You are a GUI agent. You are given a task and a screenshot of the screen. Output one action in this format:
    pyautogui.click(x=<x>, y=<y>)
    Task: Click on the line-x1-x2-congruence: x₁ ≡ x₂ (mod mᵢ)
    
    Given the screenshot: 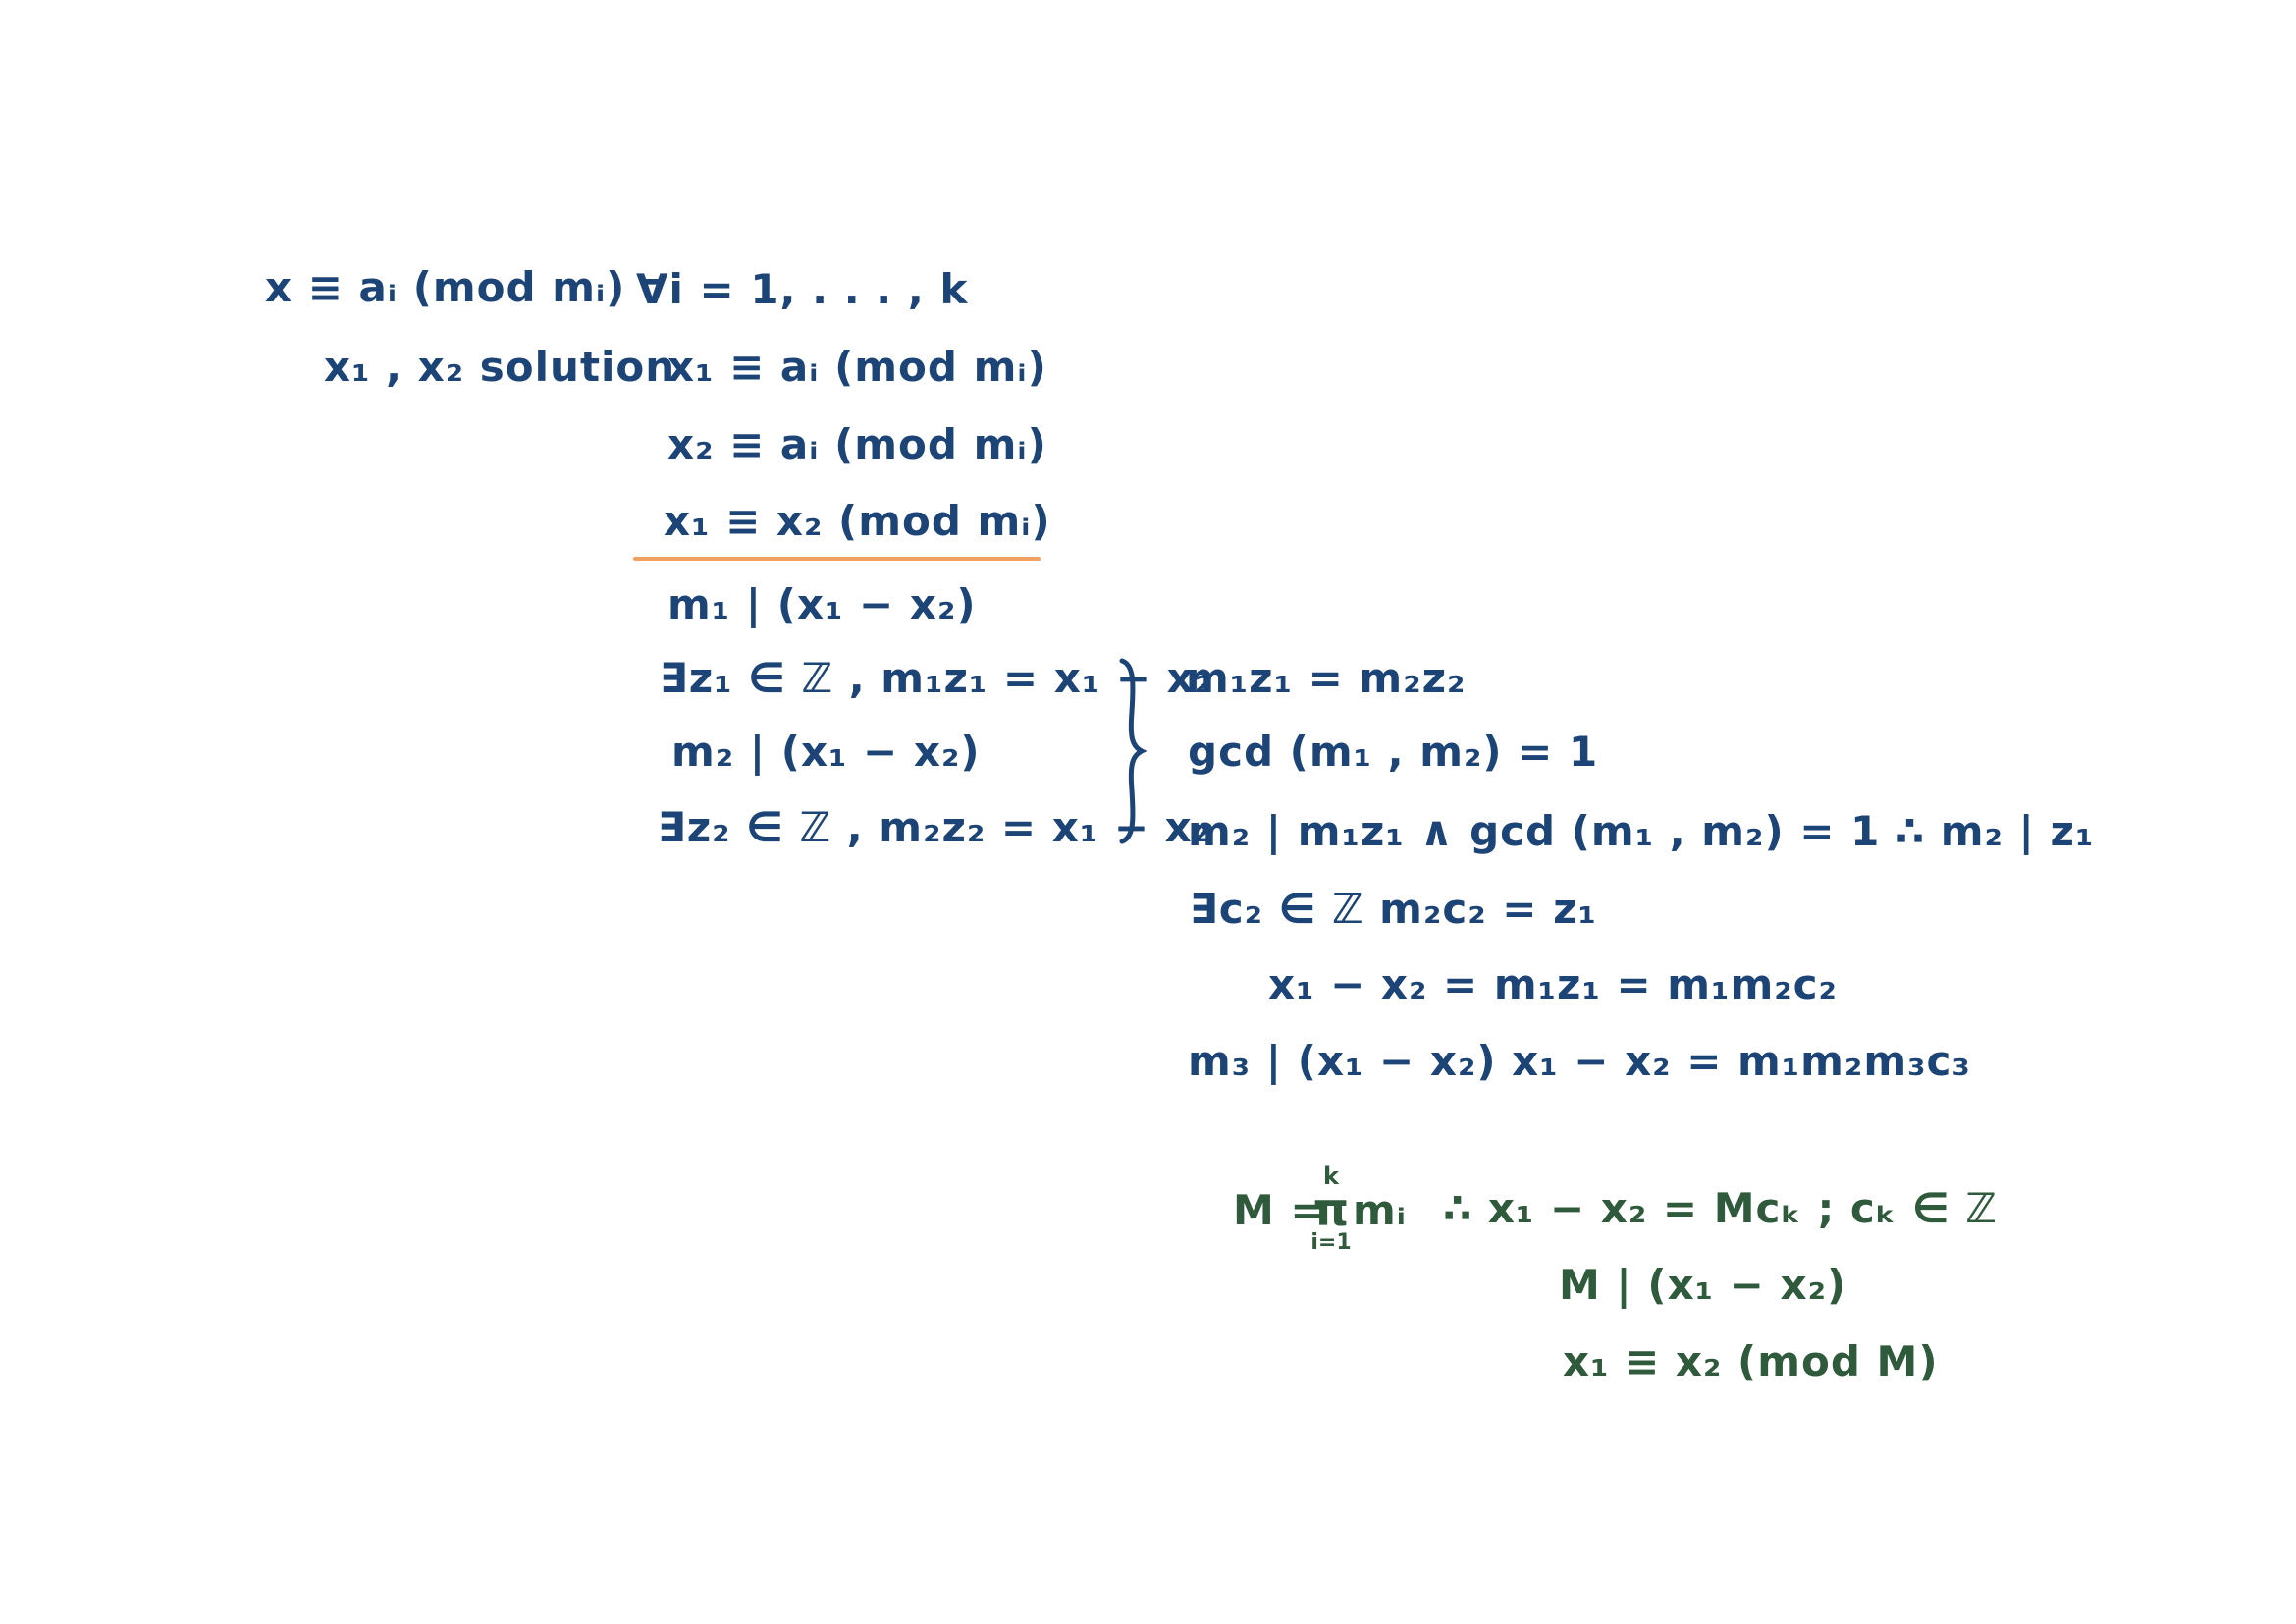 What is the action you would take?
    pyautogui.click(x=858, y=521)
    